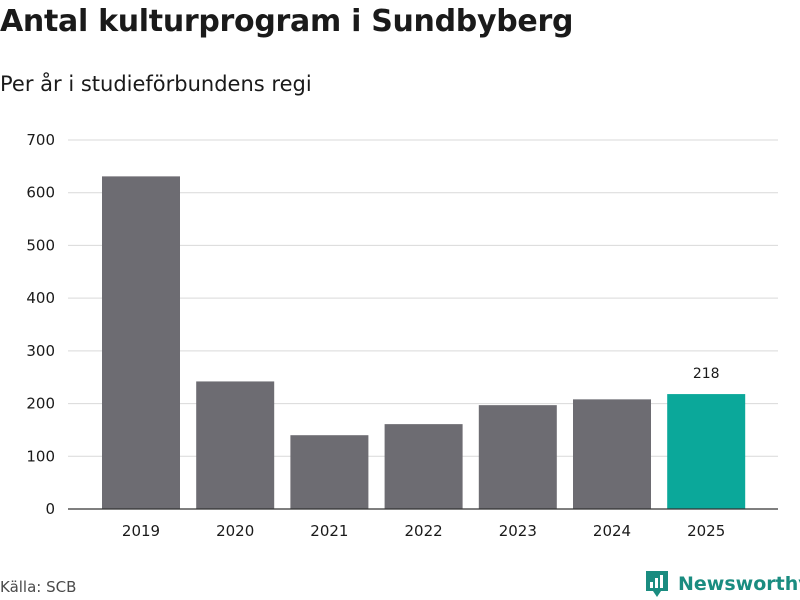  Describe the element at coordinates (40, 404) in the screenshot. I see `y-tick-label: 200` at that location.